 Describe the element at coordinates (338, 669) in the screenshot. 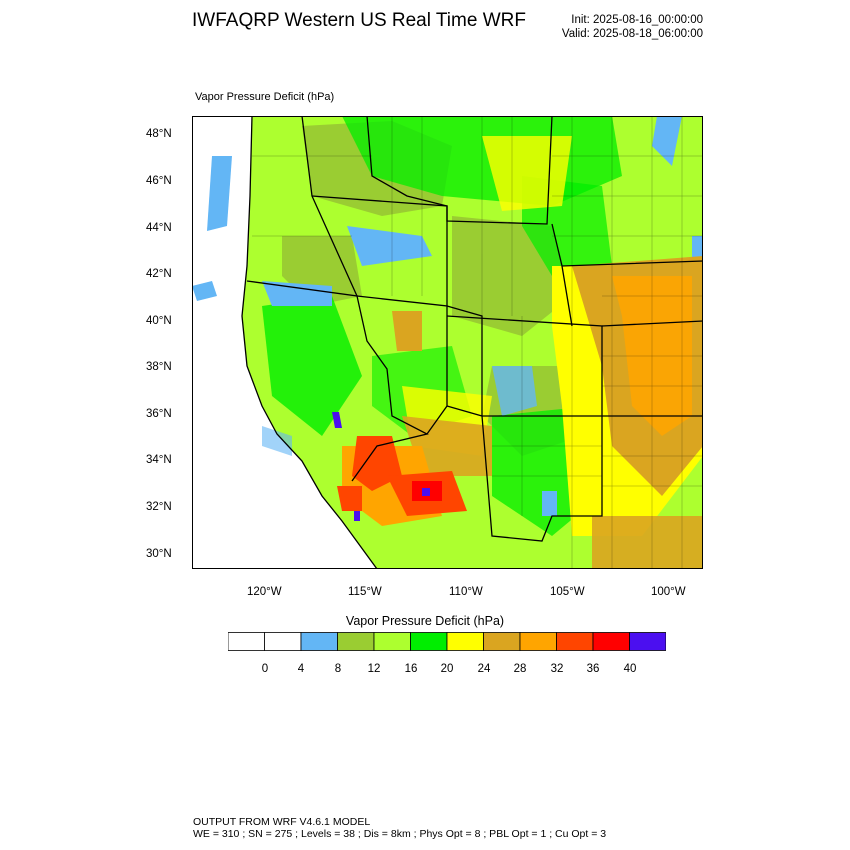

I see `colorbar-label: 8` at that location.